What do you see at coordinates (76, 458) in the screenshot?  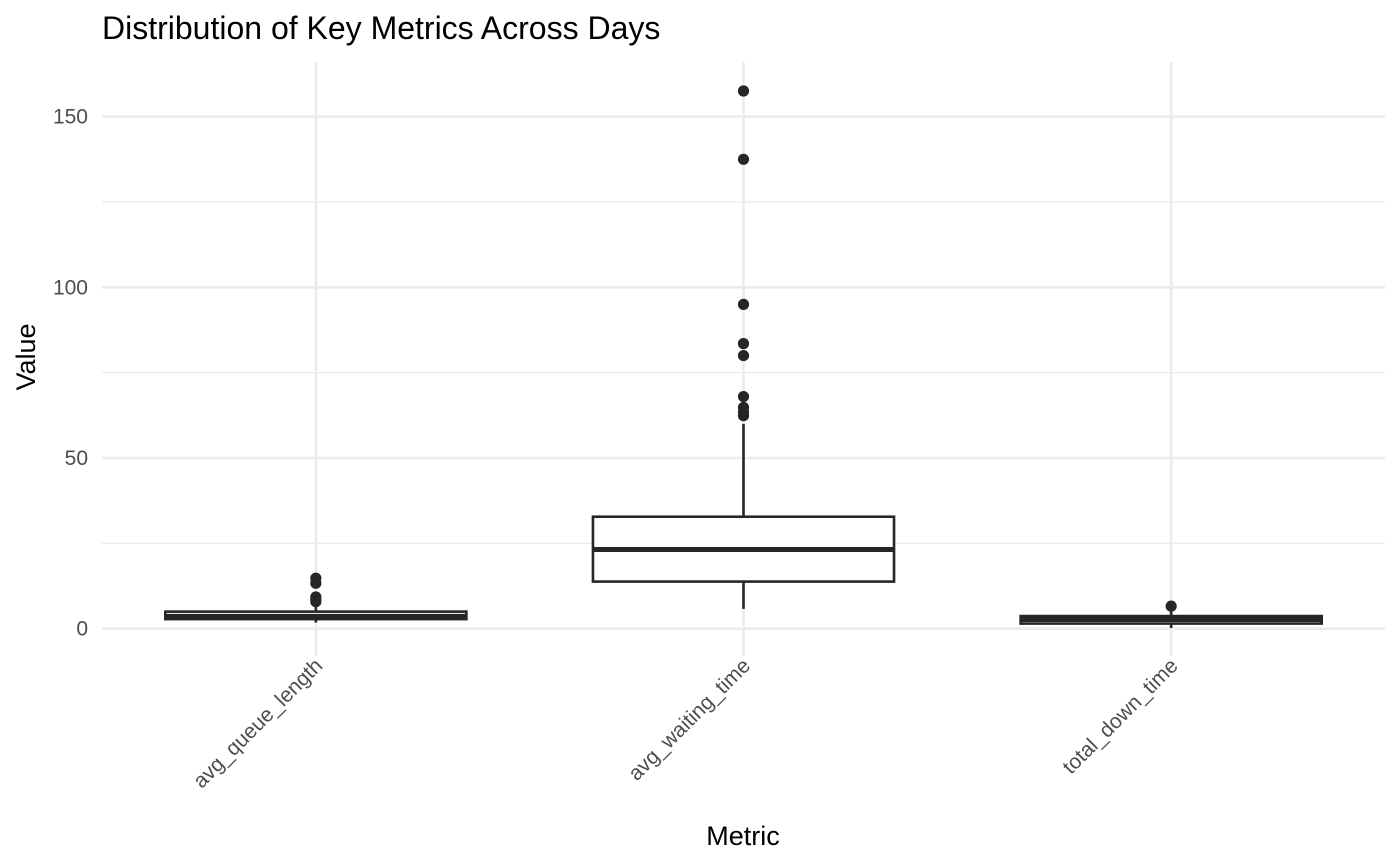 I see `y-tick-label: 50` at bounding box center [76, 458].